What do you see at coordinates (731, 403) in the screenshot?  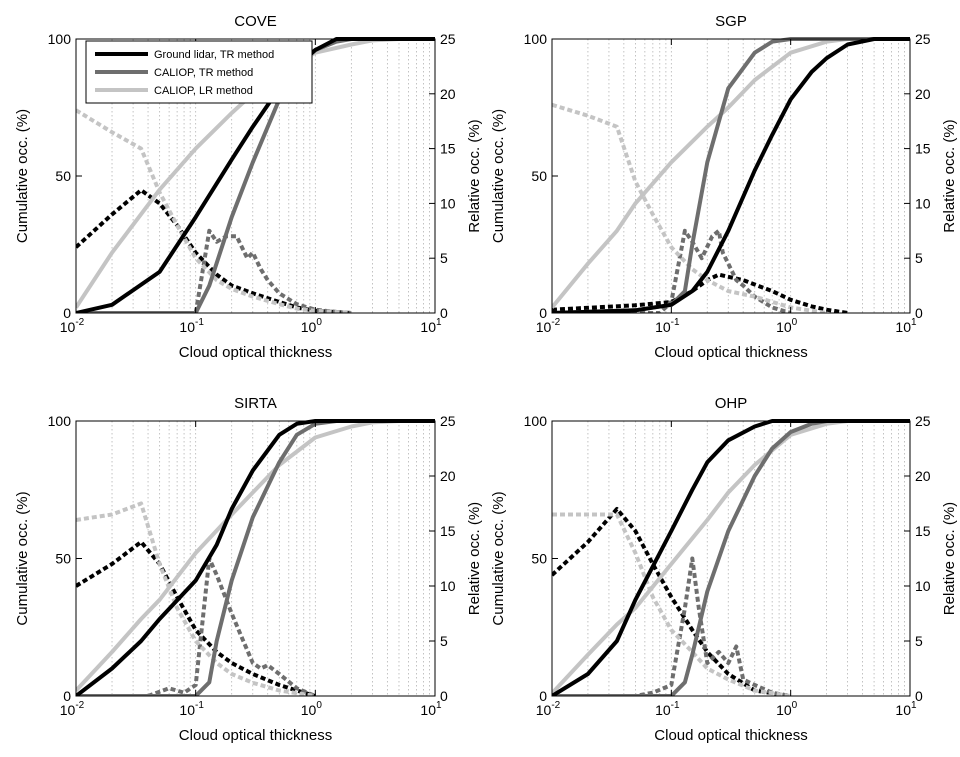 I see `panel-title: OHP` at bounding box center [731, 403].